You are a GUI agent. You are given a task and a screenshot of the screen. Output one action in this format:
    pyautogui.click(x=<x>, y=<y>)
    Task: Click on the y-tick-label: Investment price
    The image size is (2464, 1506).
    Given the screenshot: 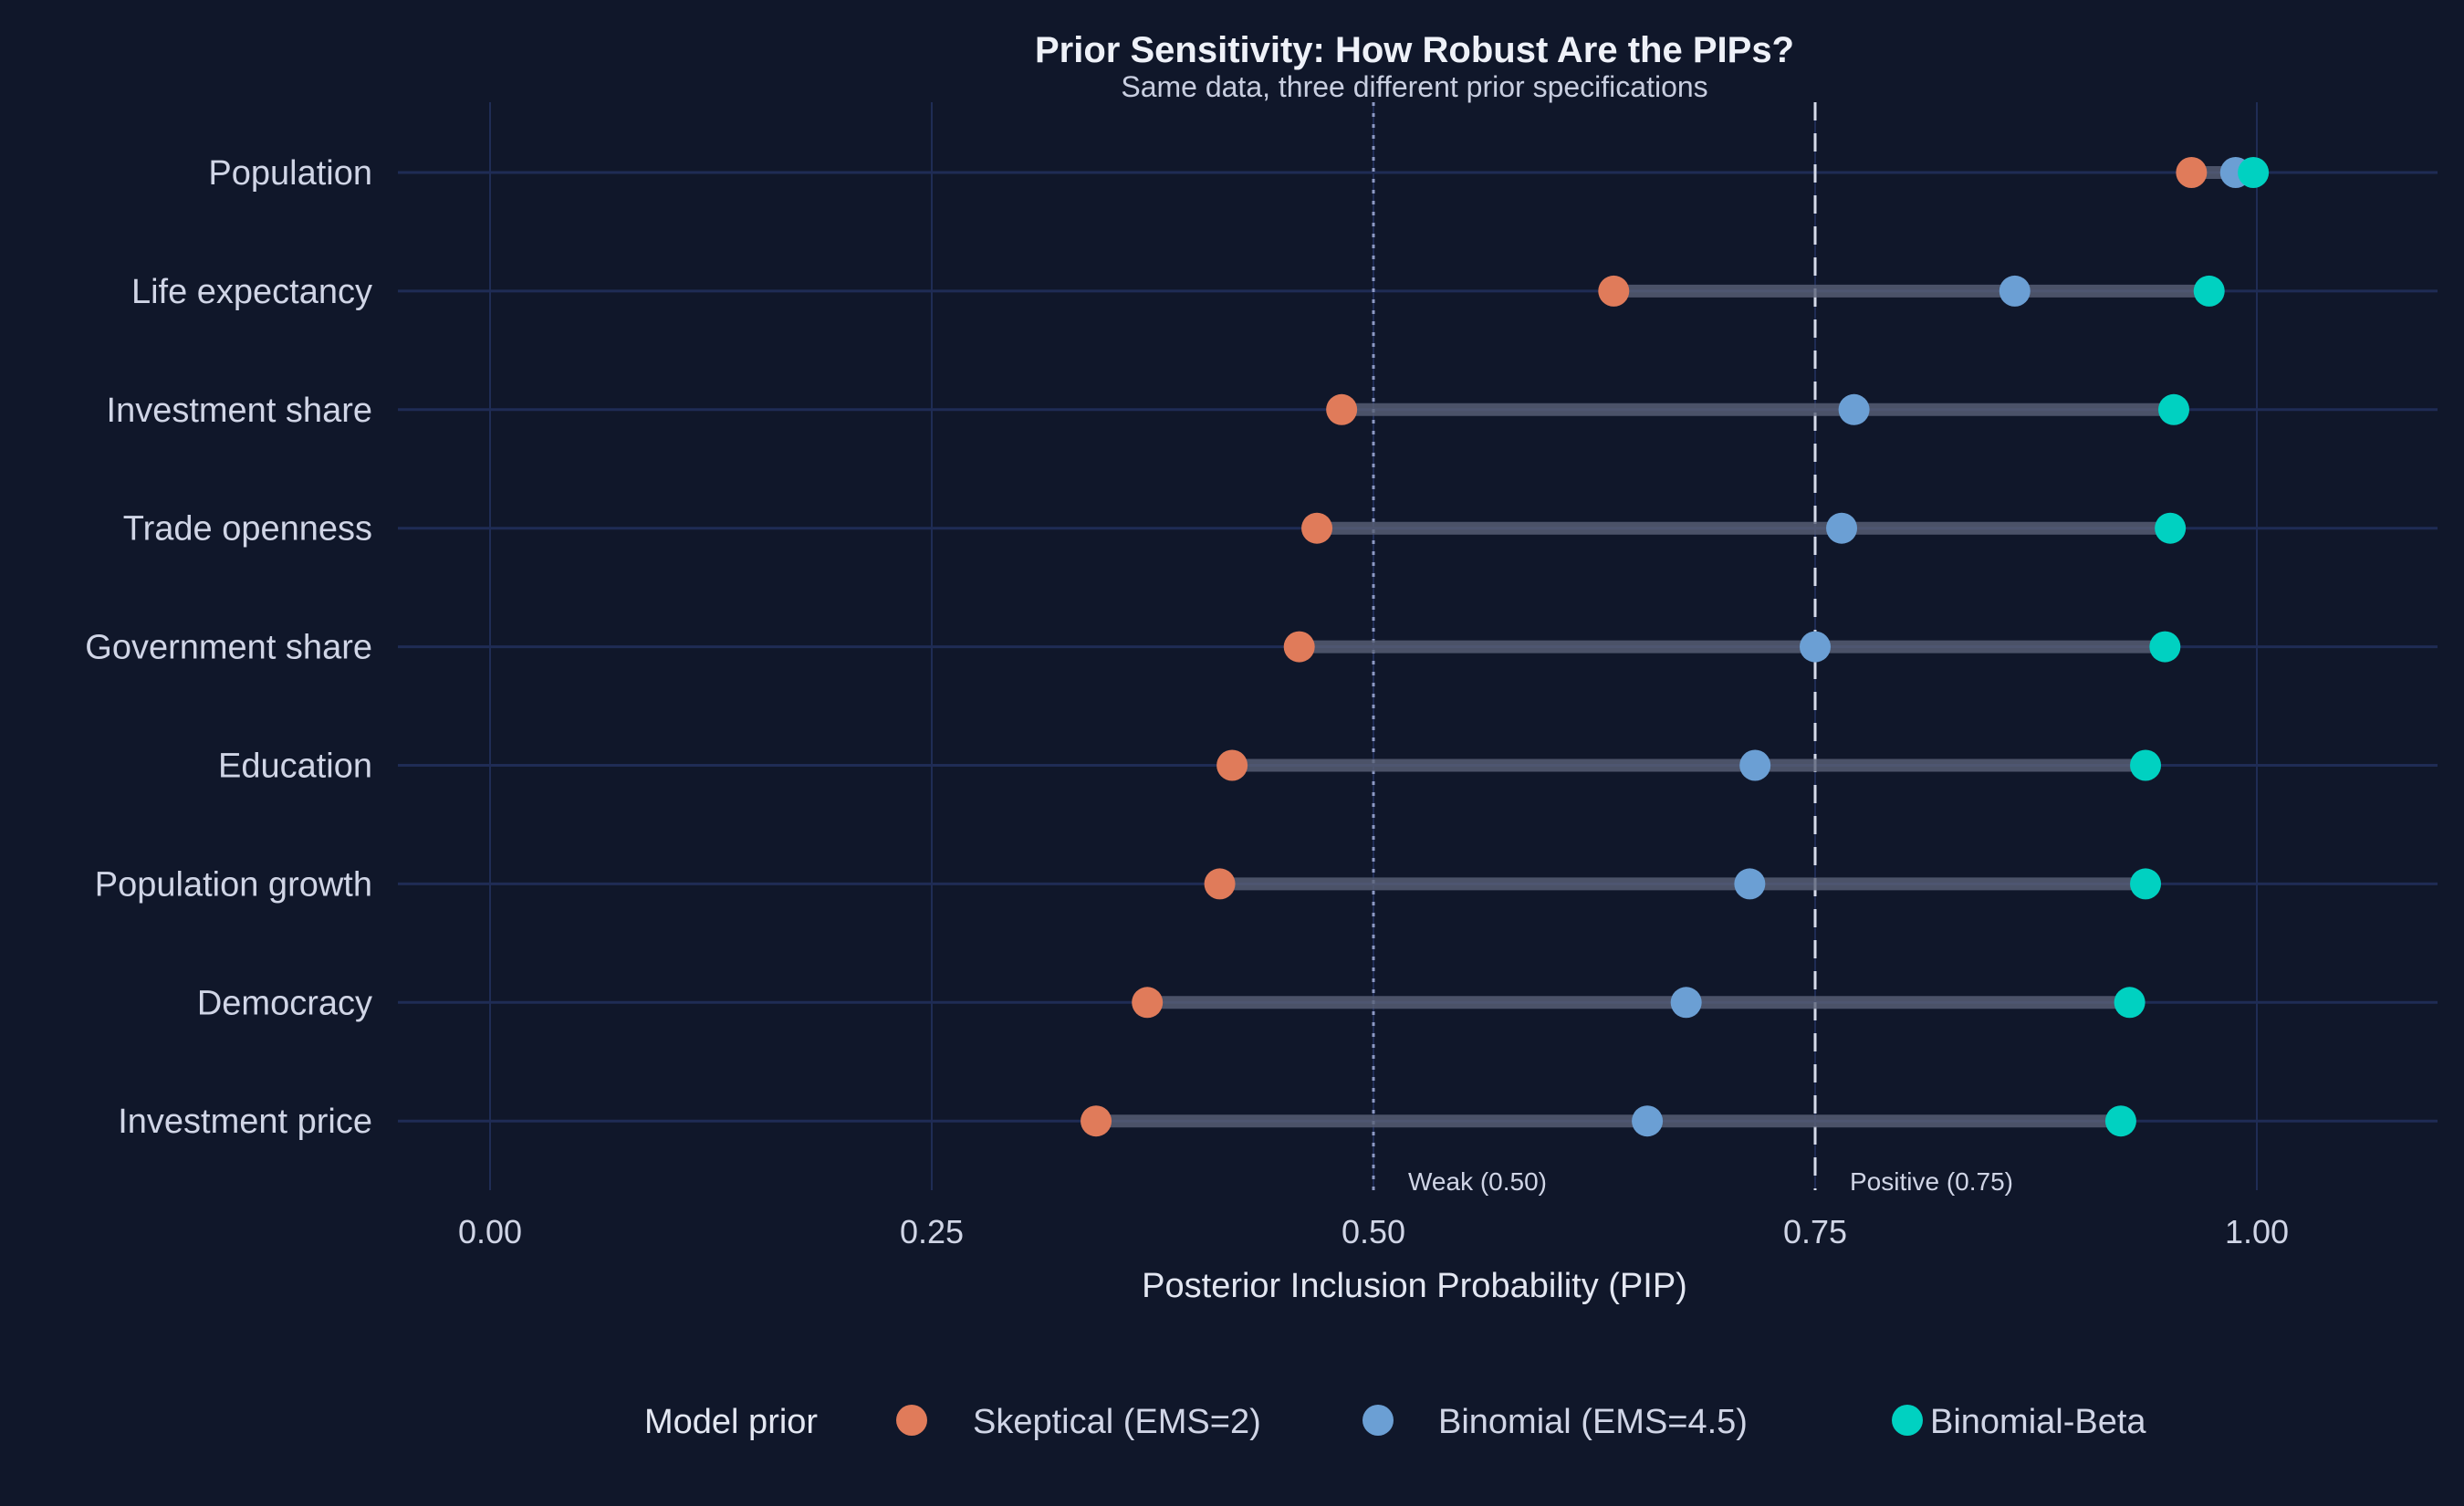 What is the action you would take?
    pyautogui.click(x=245, y=1122)
    